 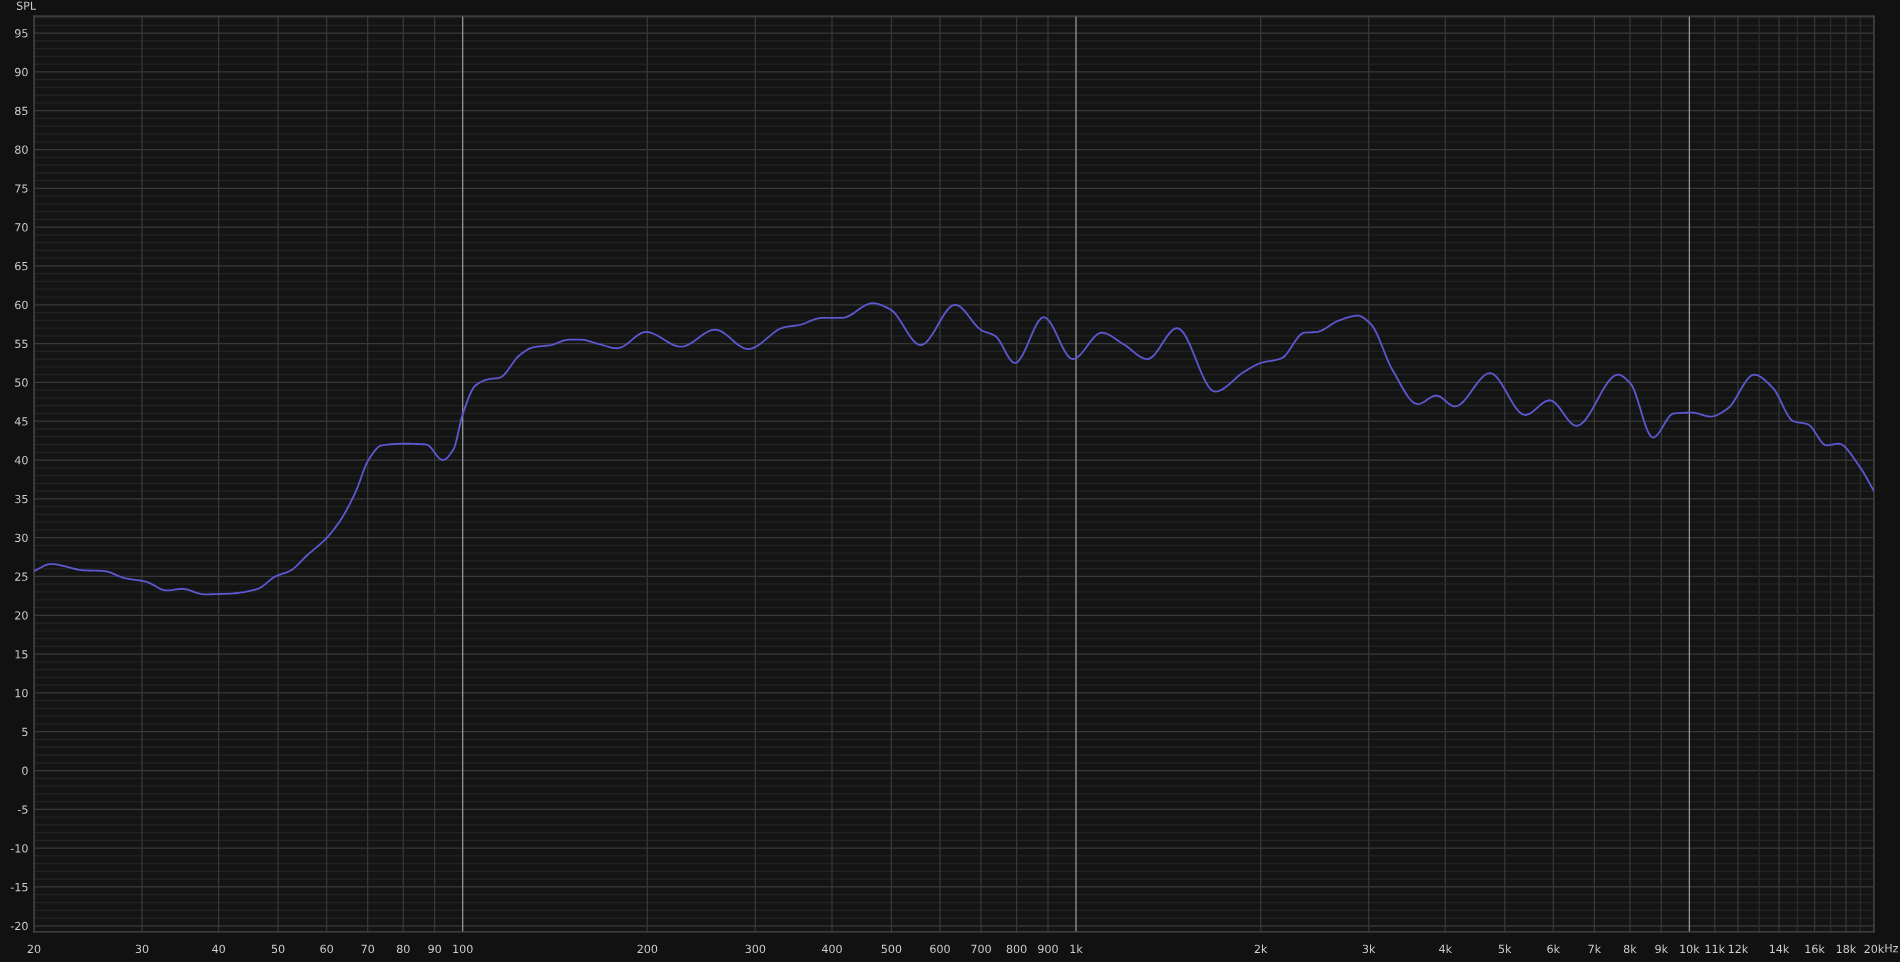 I want to click on x-tick-label: 20k, so click(x=1874, y=949).